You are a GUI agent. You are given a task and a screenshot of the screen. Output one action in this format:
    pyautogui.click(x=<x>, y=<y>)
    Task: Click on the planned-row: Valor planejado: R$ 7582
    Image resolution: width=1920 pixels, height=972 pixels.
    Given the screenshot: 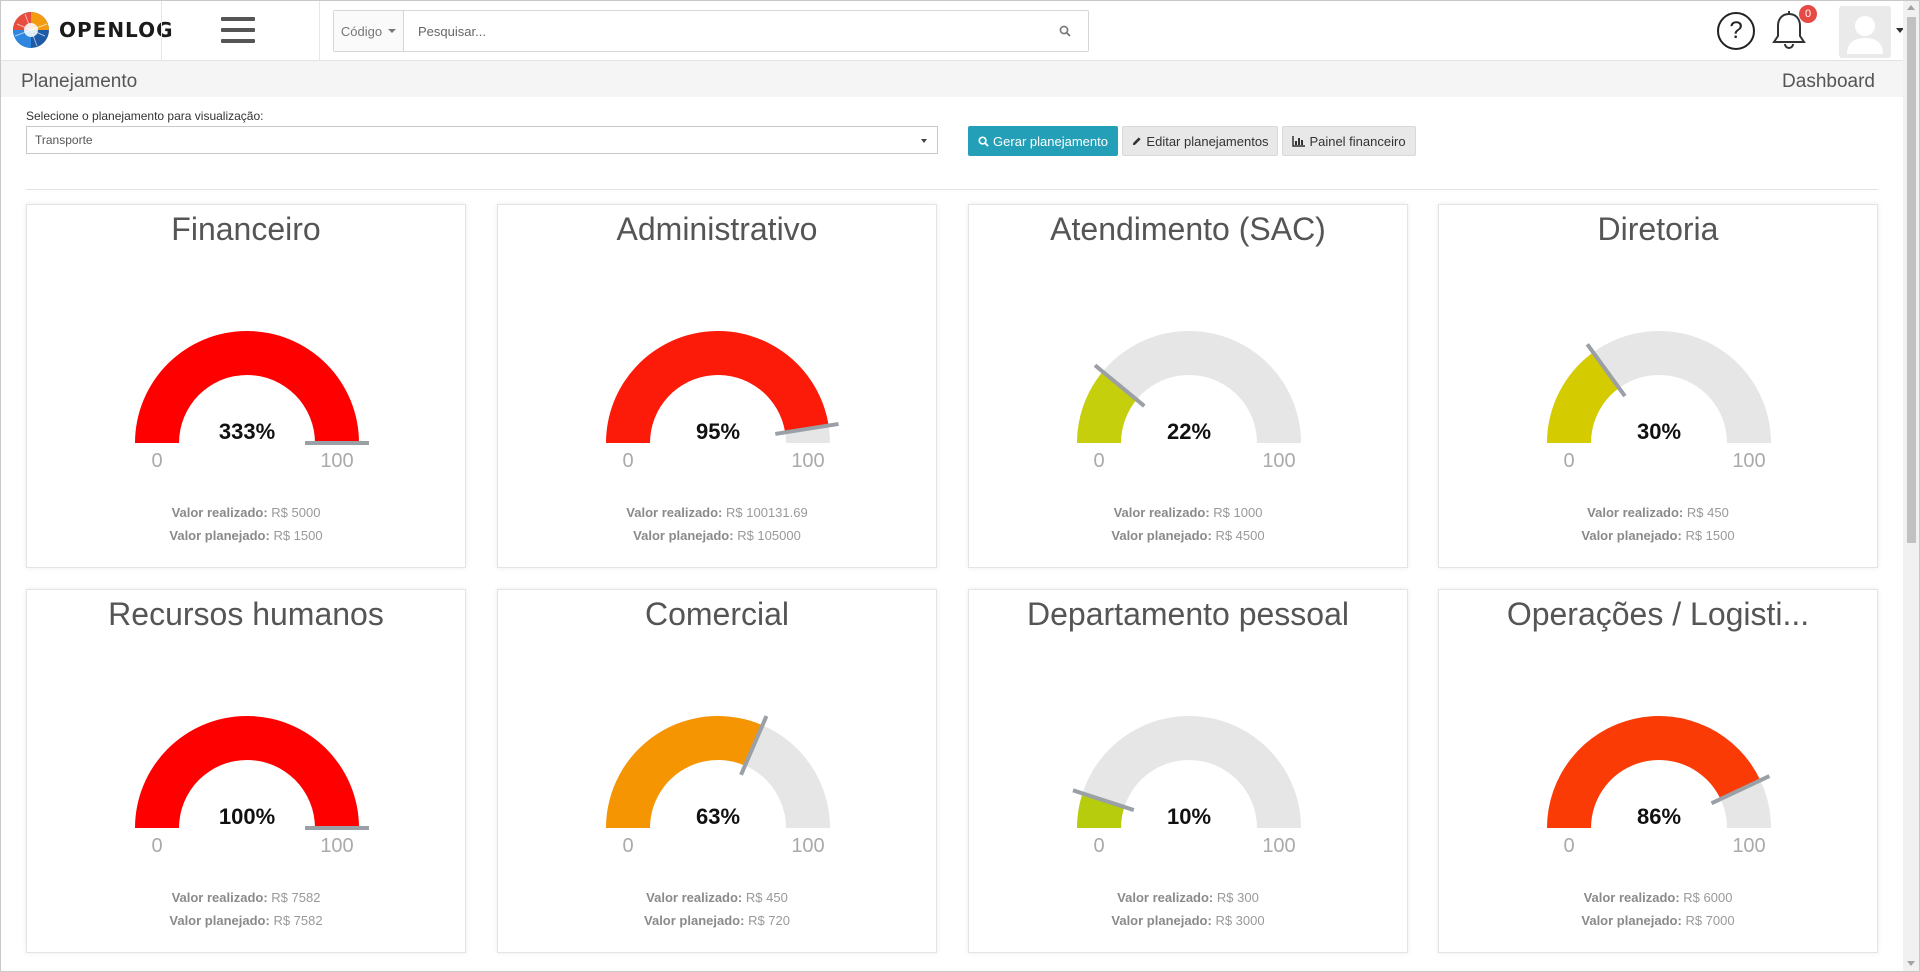 What is the action you would take?
    pyautogui.click(x=246, y=920)
    